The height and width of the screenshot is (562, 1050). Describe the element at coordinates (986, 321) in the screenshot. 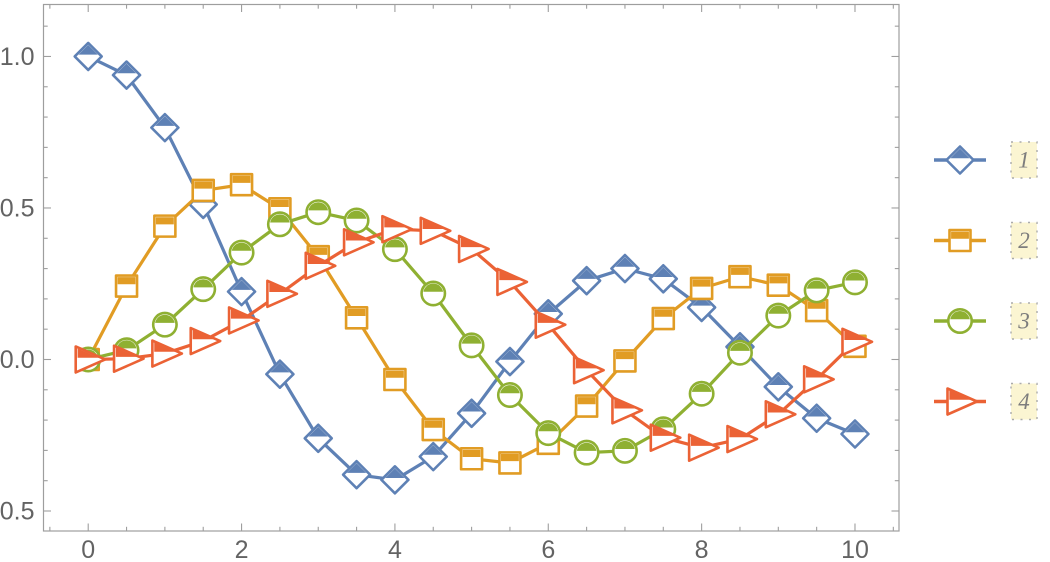

I see `legend-item-3: 3` at that location.